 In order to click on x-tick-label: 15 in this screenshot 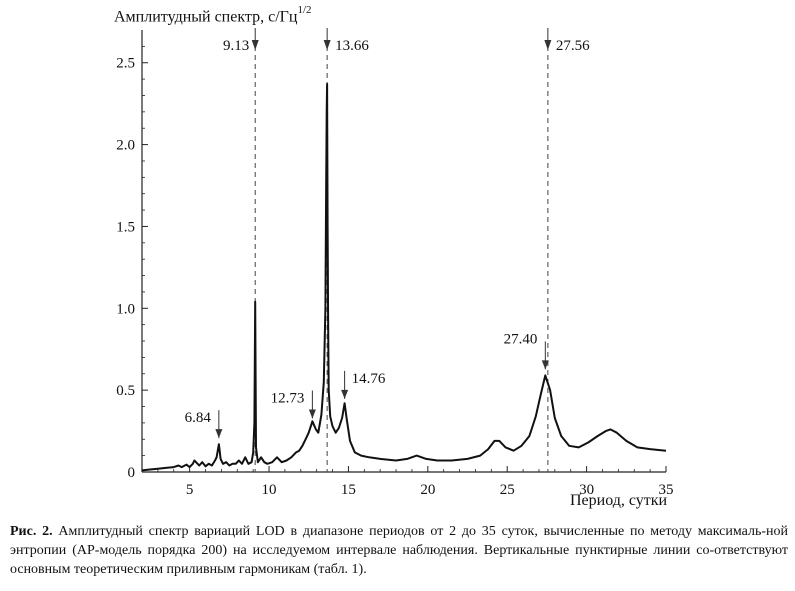, I will do `click(348, 490)`.